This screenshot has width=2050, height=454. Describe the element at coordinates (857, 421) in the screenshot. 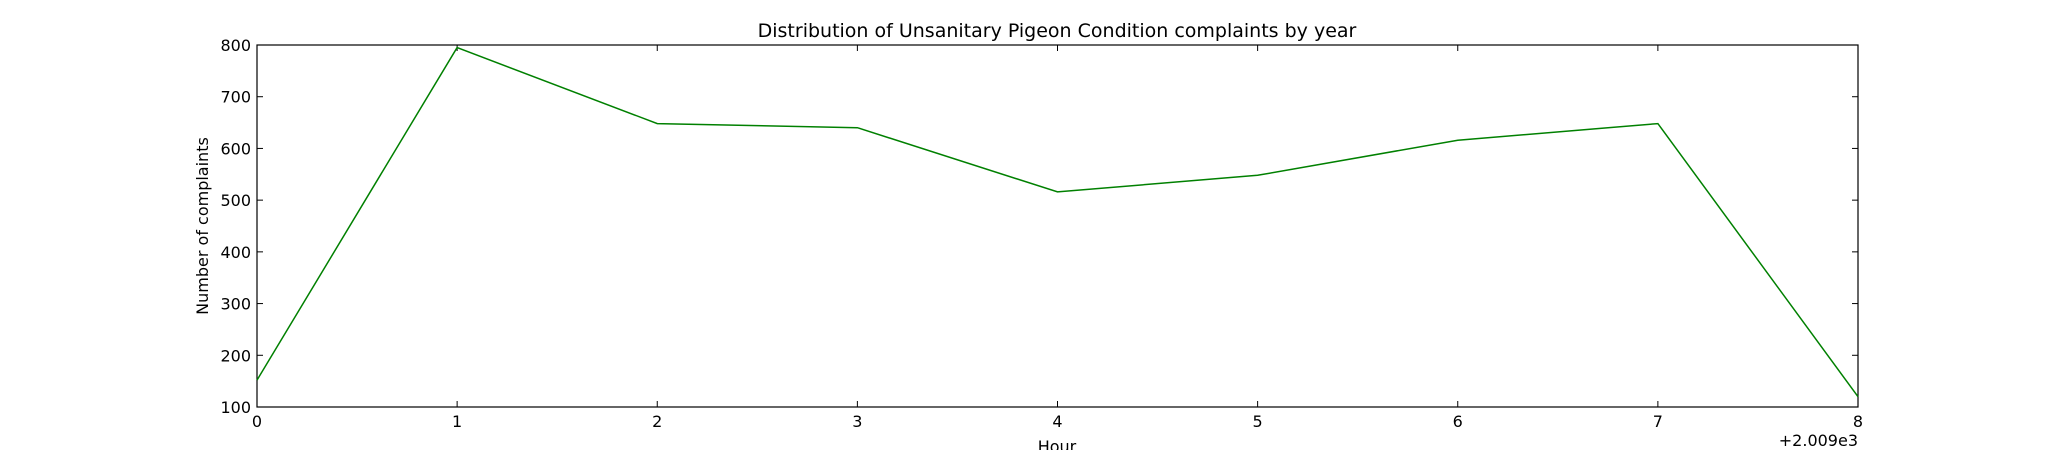

I see `x-tick-label: 3` at that location.